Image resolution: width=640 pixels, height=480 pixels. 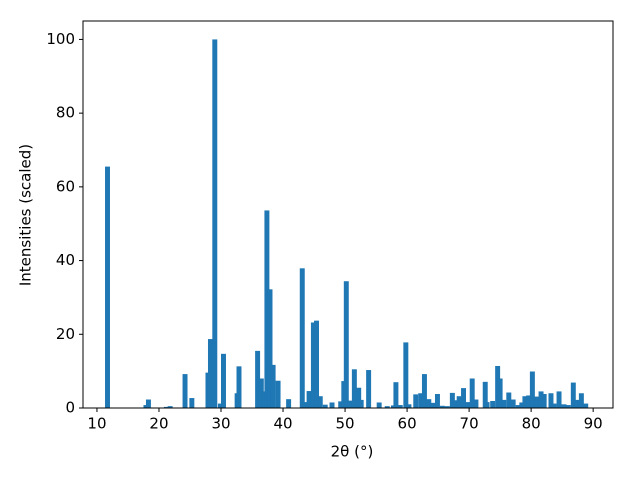 What do you see at coordinates (70, 408) in the screenshot?
I see `y-tick-label: 0` at bounding box center [70, 408].